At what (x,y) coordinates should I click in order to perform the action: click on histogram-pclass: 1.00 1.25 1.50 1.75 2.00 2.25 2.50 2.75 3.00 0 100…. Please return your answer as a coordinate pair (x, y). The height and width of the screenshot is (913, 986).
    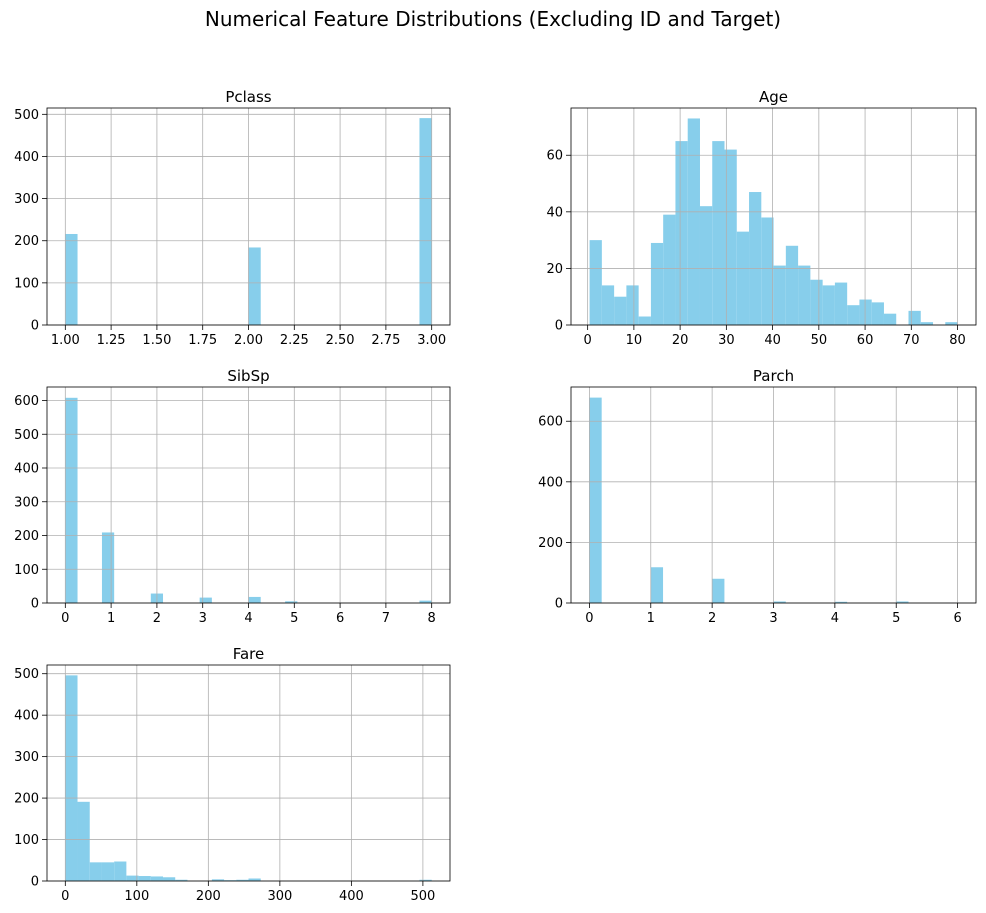
    Looking at the image, I should click on (232, 218).